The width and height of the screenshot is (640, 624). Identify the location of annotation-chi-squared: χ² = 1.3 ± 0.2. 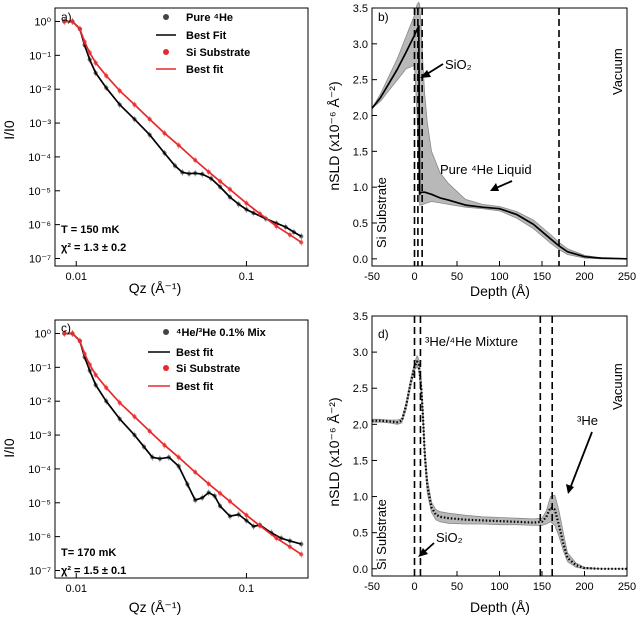
(93, 248).